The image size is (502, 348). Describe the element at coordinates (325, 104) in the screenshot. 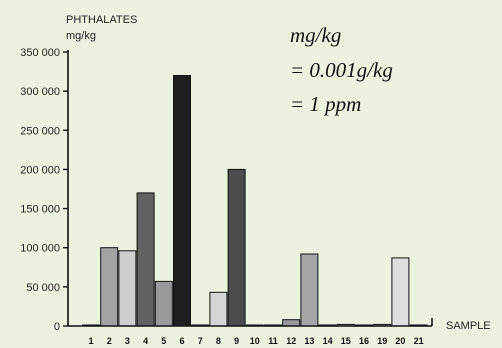

I see `unit-note-line3: = 1 ppm` at that location.